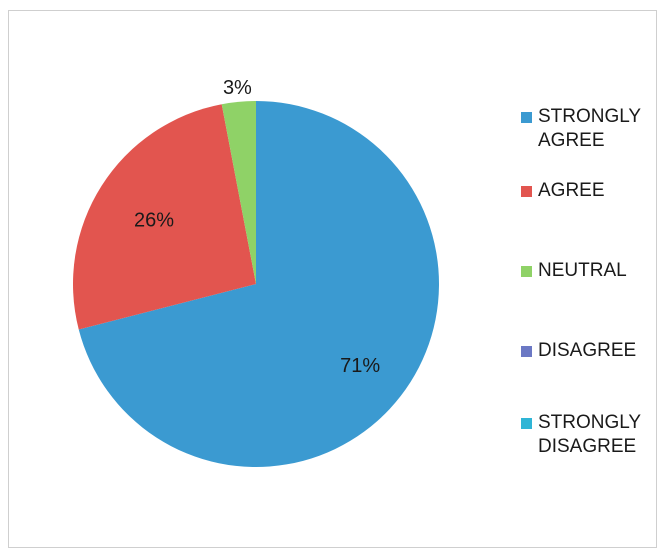  I want to click on pie-slice-agree, so click(164, 217).